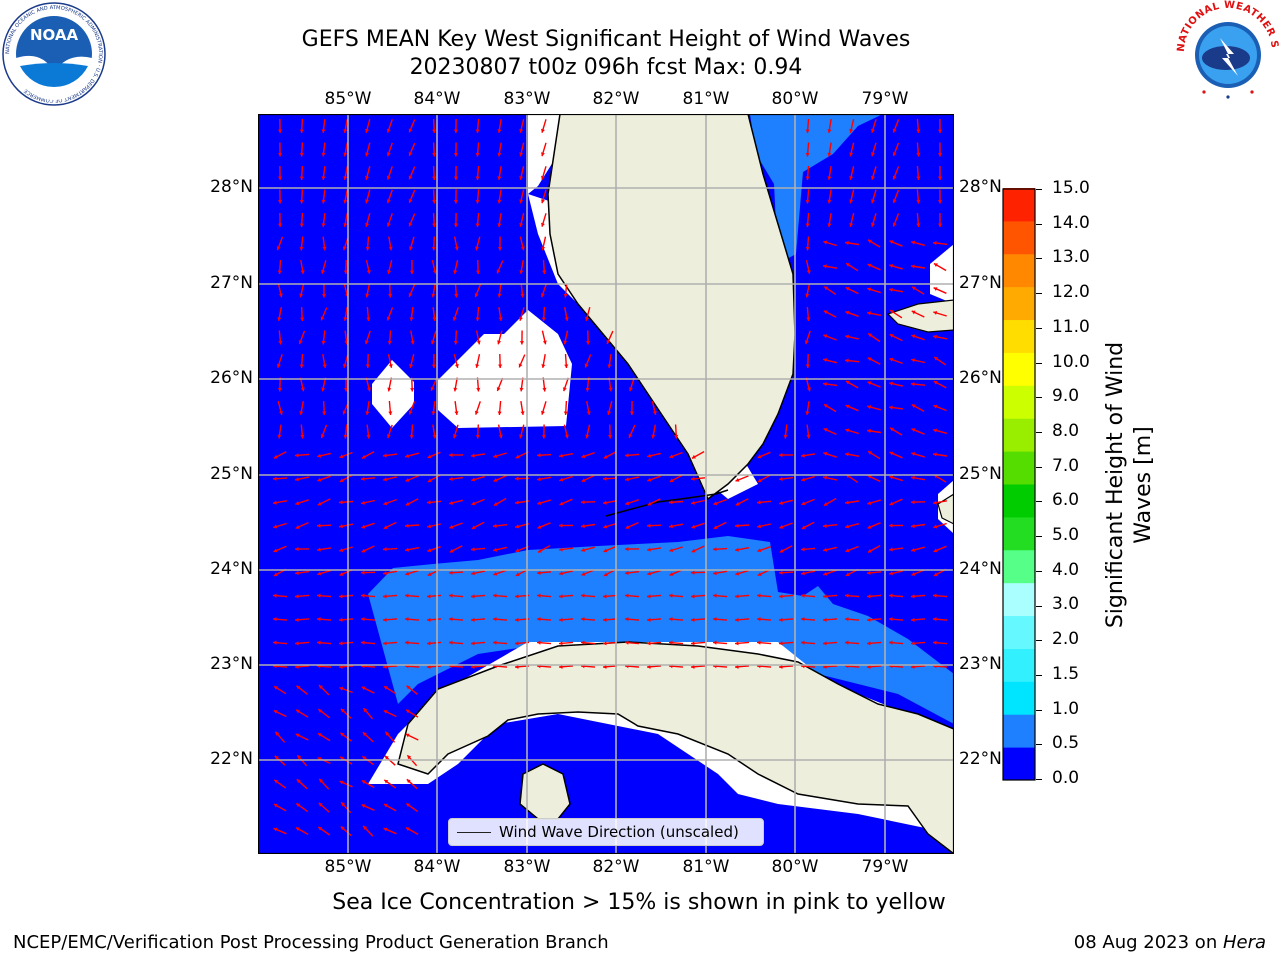 The height and width of the screenshot is (960, 1280). I want to click on colorbar-tick-label: 13.0, so click(1071, 257).